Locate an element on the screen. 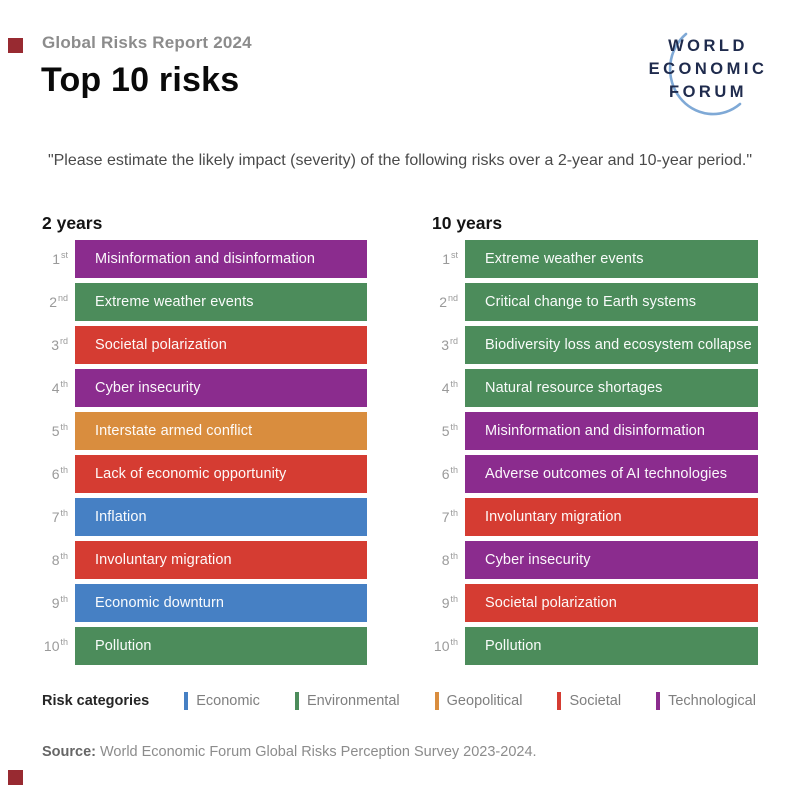  legend-item-environmental: Environmental is located at coordinates (347, 701).